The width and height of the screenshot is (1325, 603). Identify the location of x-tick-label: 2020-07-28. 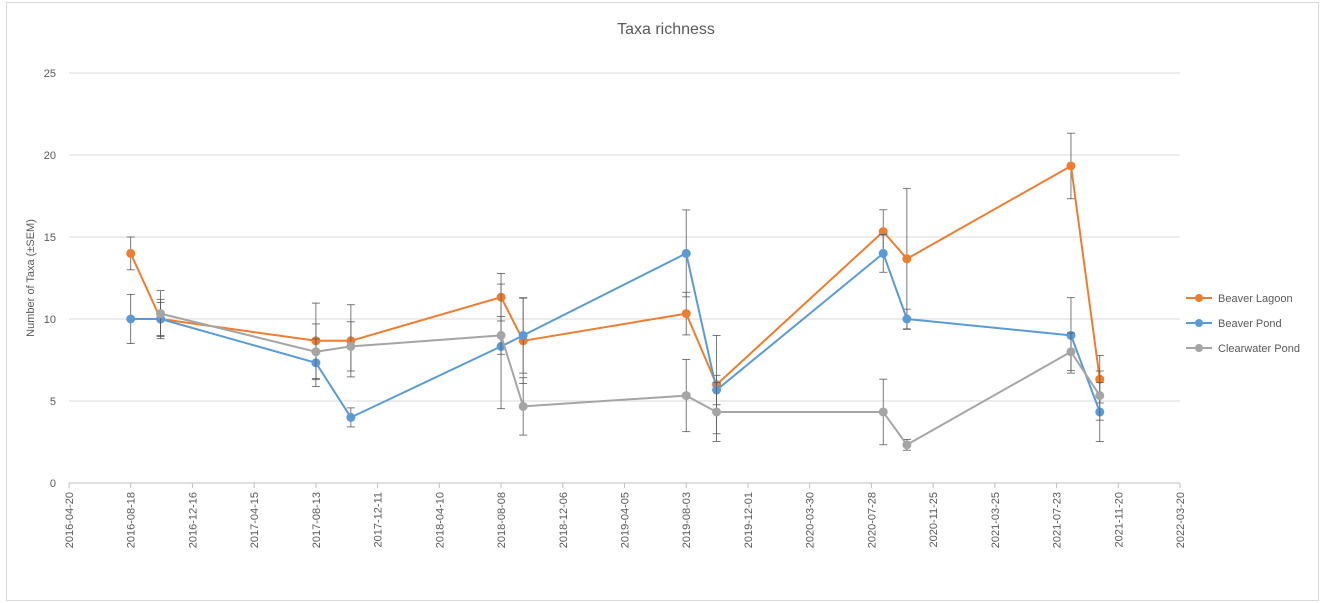
(872, 520).